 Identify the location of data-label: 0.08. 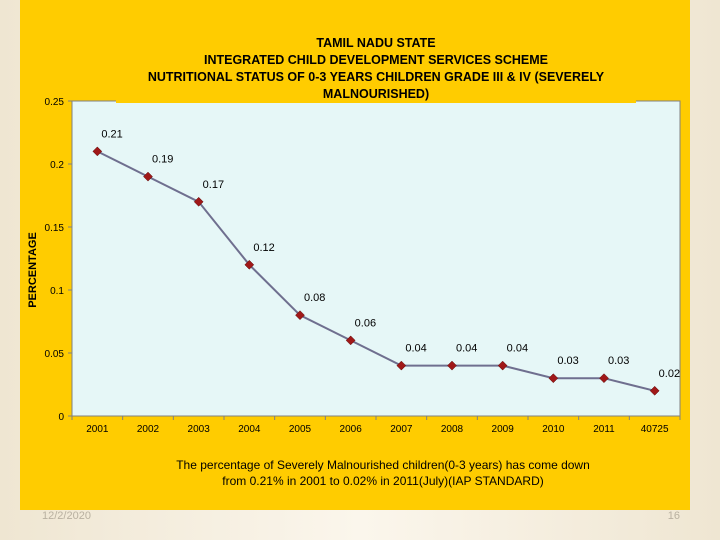
(314, 298).